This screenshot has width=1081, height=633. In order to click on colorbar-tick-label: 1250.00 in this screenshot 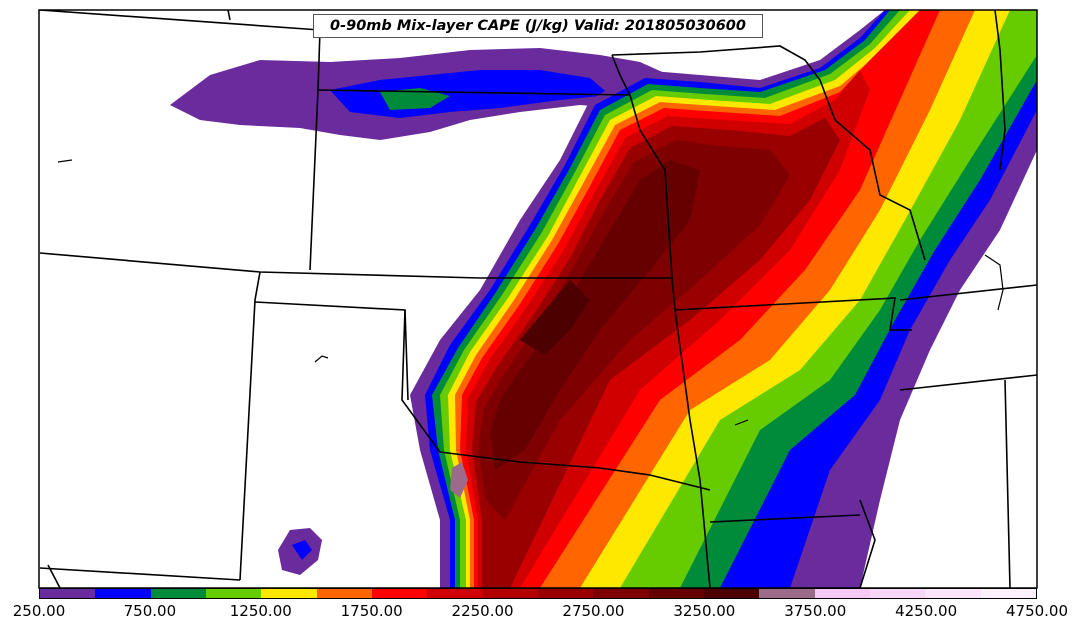, I will do `click(260, 611)`.